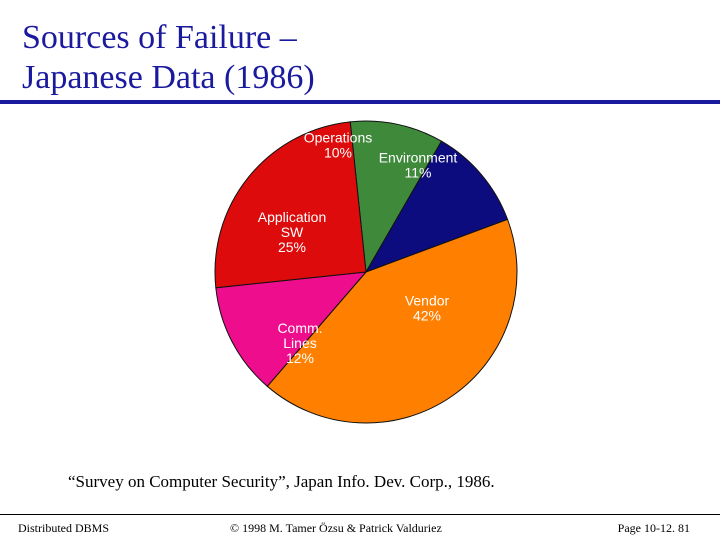  What do you see at coordinates (427, 316) in the screenshot?
I see `pie-slice-label-line: 42%` at bounding box center [427, 316].